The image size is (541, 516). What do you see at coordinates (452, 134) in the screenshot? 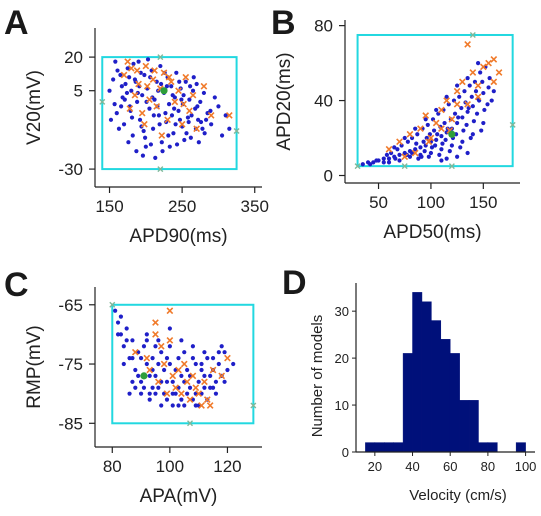
I see `panel-b-baseline-point` at bounding box center [452, 134].